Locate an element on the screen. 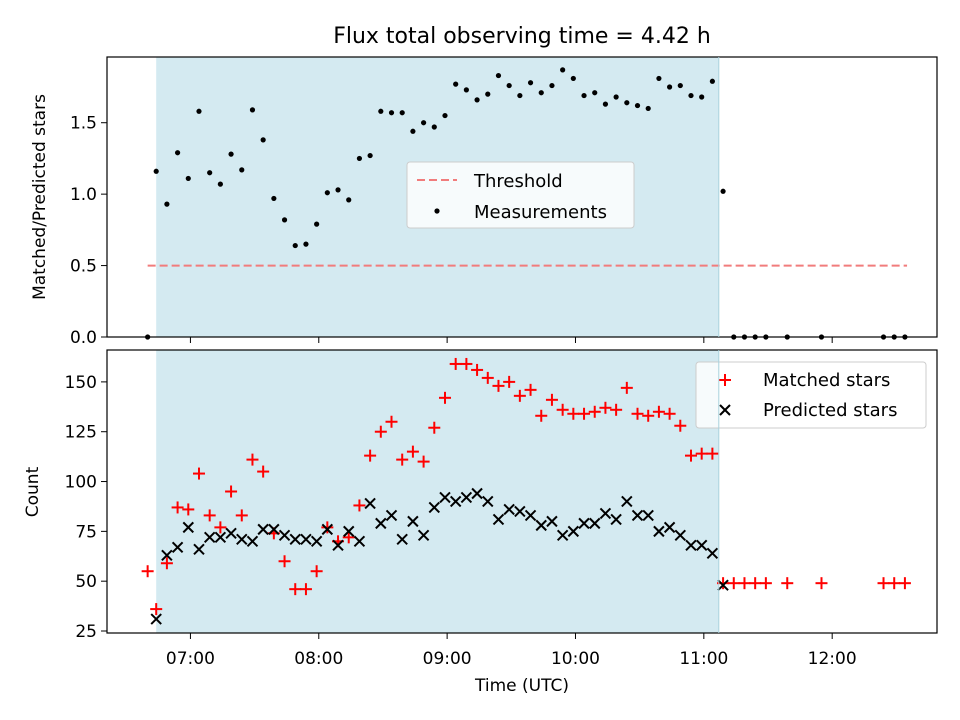 The width and height of the screenshot is (960, 720). predicted-stars-legend-label: Predicted stars is located at coordinates (830, 410).